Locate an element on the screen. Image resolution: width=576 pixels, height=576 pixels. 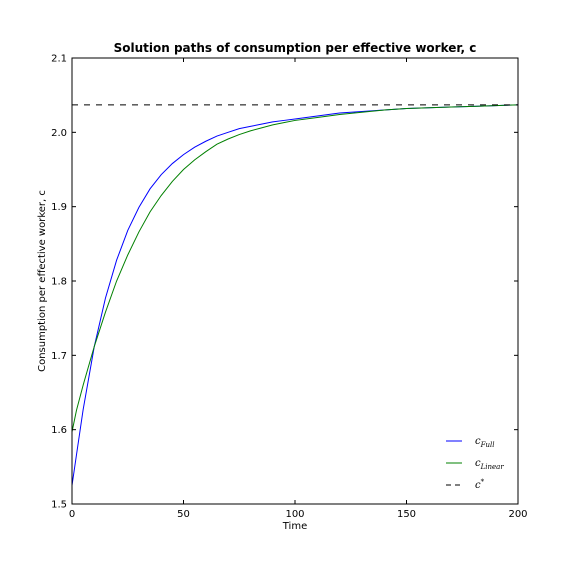
x-tick-label: 200 is located at coordinates (517, 514).